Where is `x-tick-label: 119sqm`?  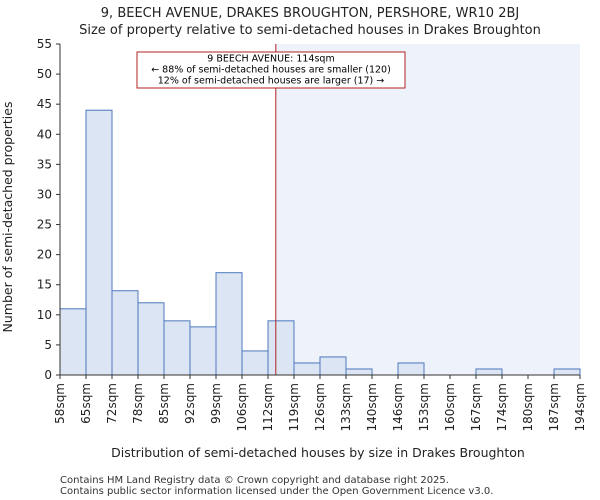
x-tick-label: 119sqm is located at coordinates (294, 407).